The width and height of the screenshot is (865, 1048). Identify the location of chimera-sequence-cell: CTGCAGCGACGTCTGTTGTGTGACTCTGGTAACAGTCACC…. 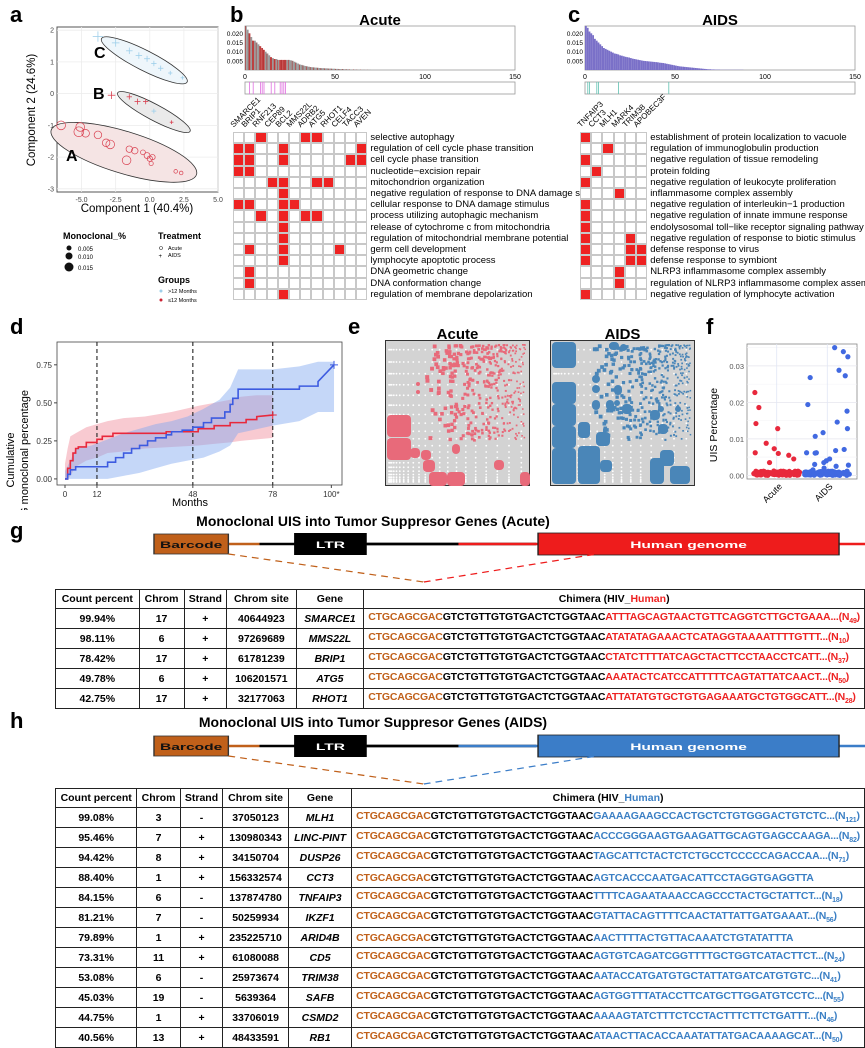
(608, 878).